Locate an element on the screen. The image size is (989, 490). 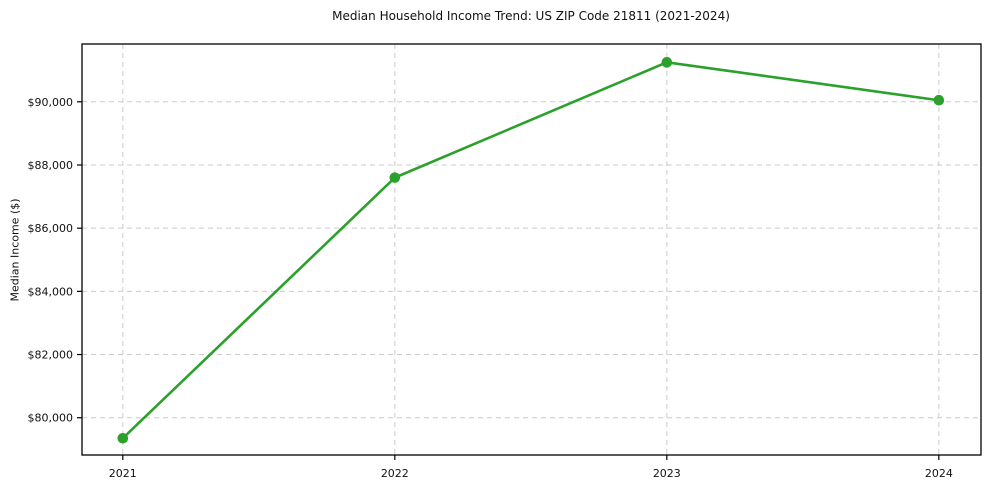
data-point-2024 is located at coordinates (939, 100).